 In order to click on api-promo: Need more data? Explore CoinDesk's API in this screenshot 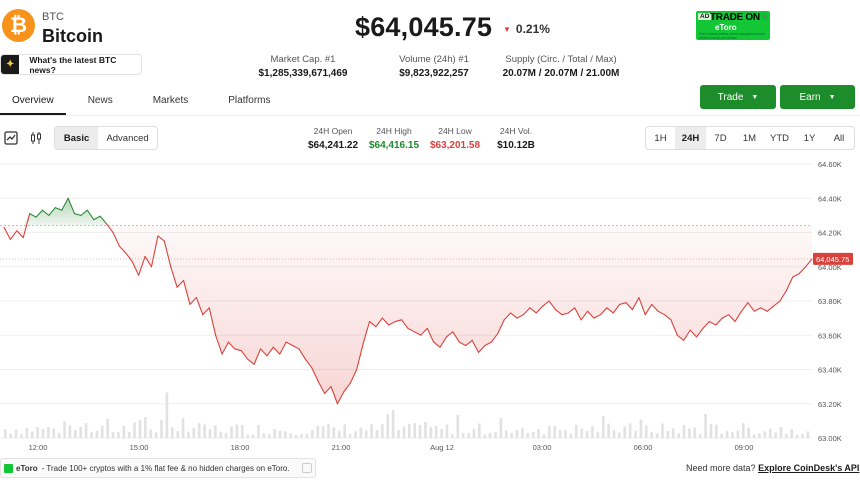, I will do `click(772, 468)`.